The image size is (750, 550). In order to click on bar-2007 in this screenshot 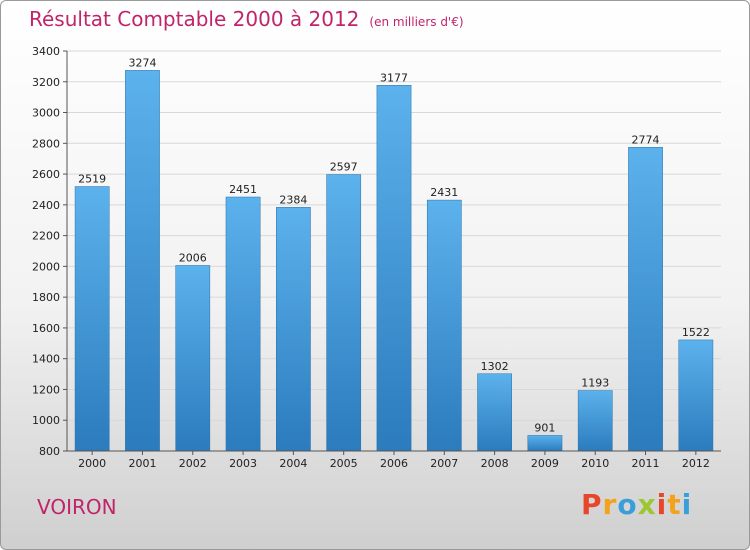, I will do `click(444, 325)`.